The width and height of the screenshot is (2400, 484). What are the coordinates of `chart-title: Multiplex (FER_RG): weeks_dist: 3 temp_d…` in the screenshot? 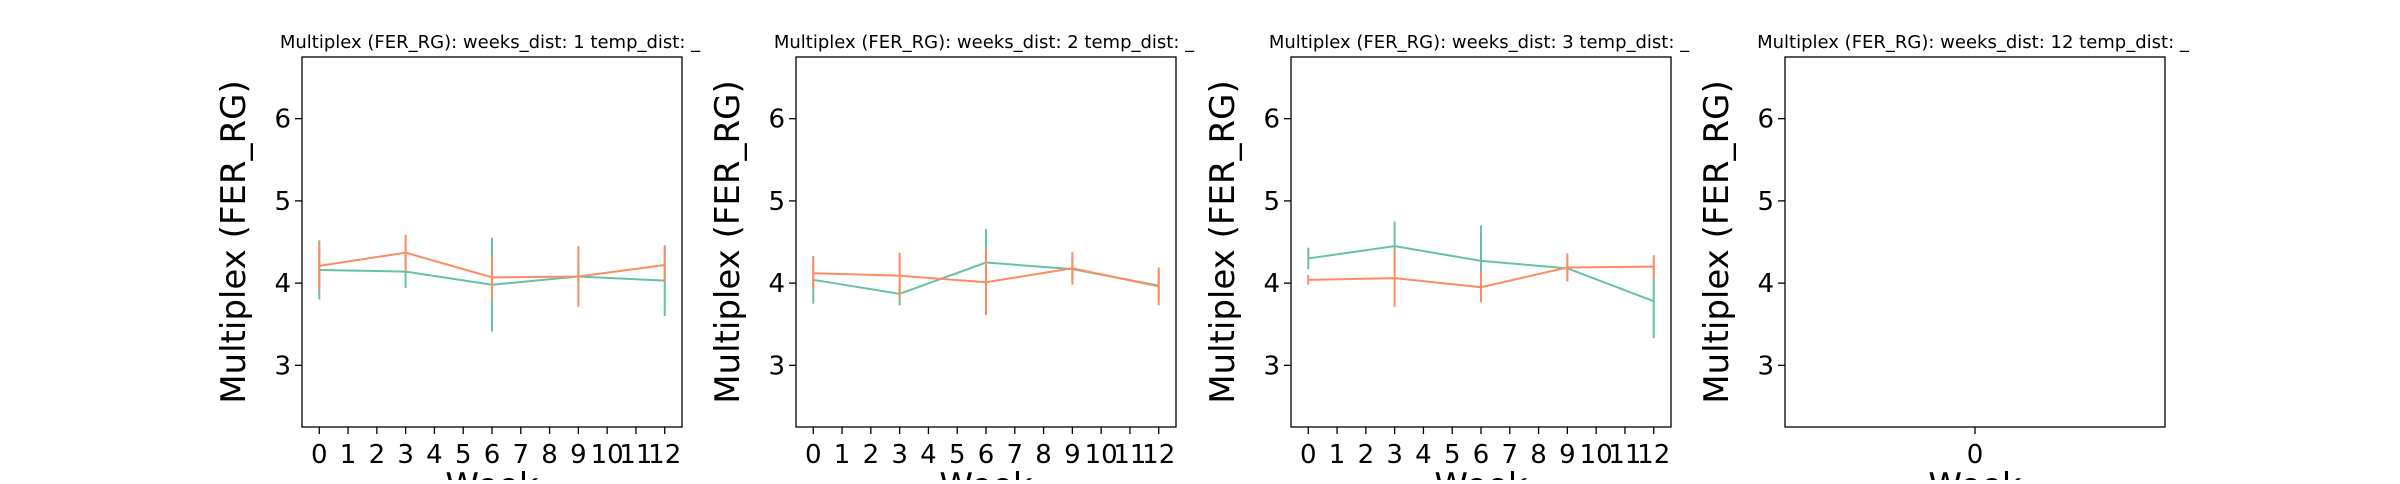 It's located at (1479, 42).